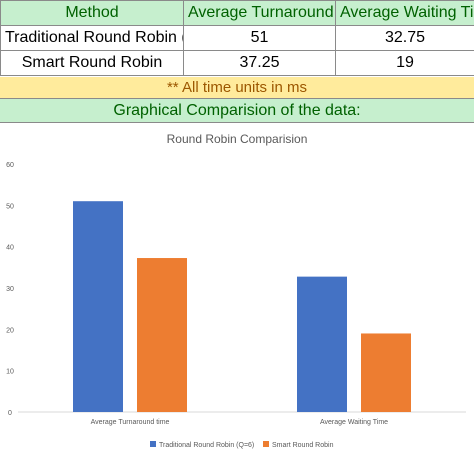 The height and width of the screenshot is (451, 474). I want to click on table-row: Smart Round Robin 37.25 19, so click(237, 63).